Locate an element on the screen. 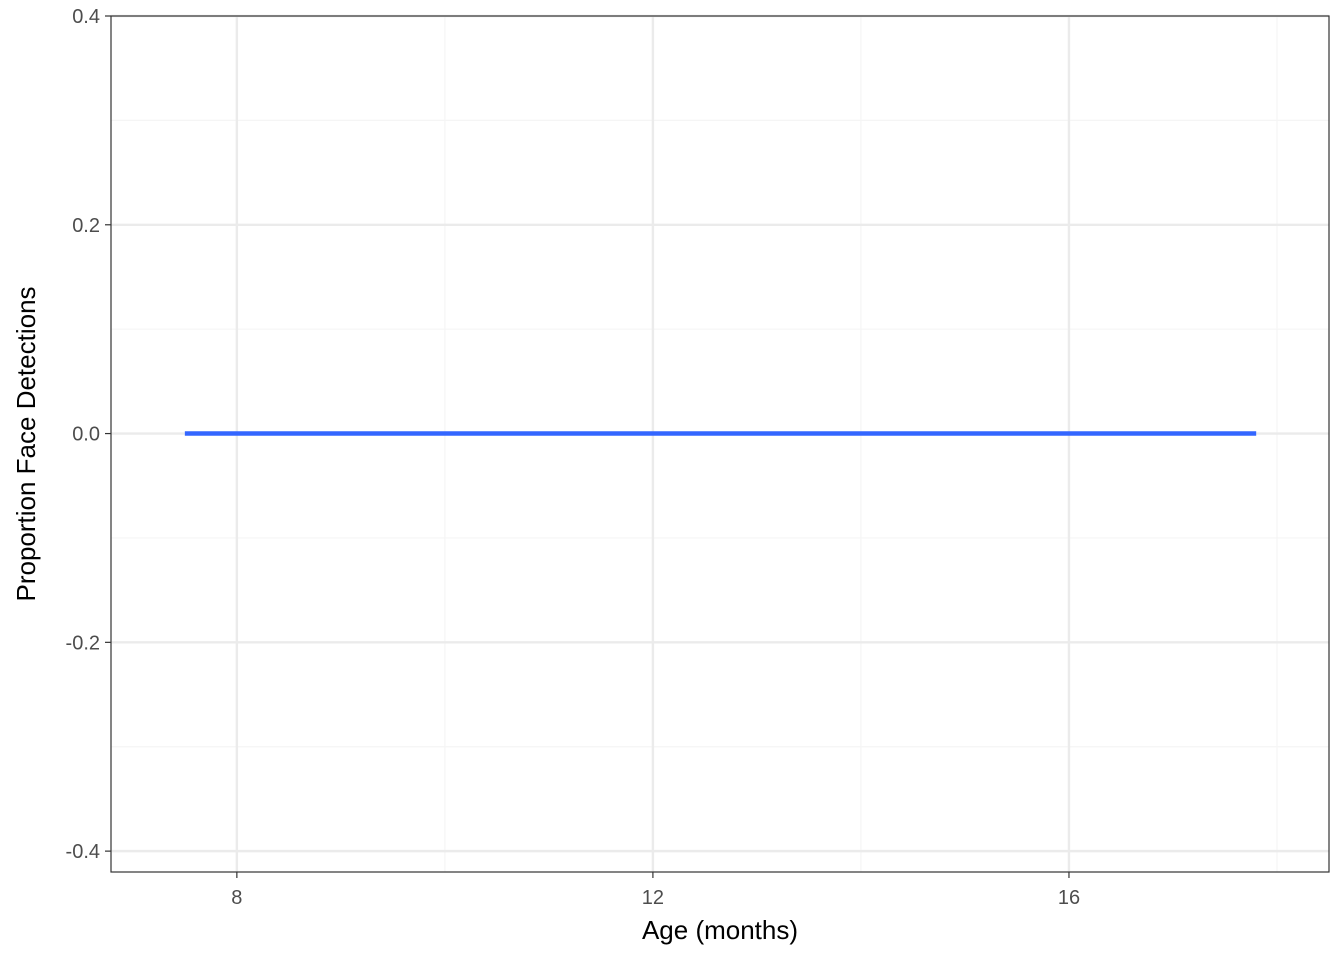 The image size is (1344, 960). y-tick-label: 0.4 is located at coordinates (86, 17).